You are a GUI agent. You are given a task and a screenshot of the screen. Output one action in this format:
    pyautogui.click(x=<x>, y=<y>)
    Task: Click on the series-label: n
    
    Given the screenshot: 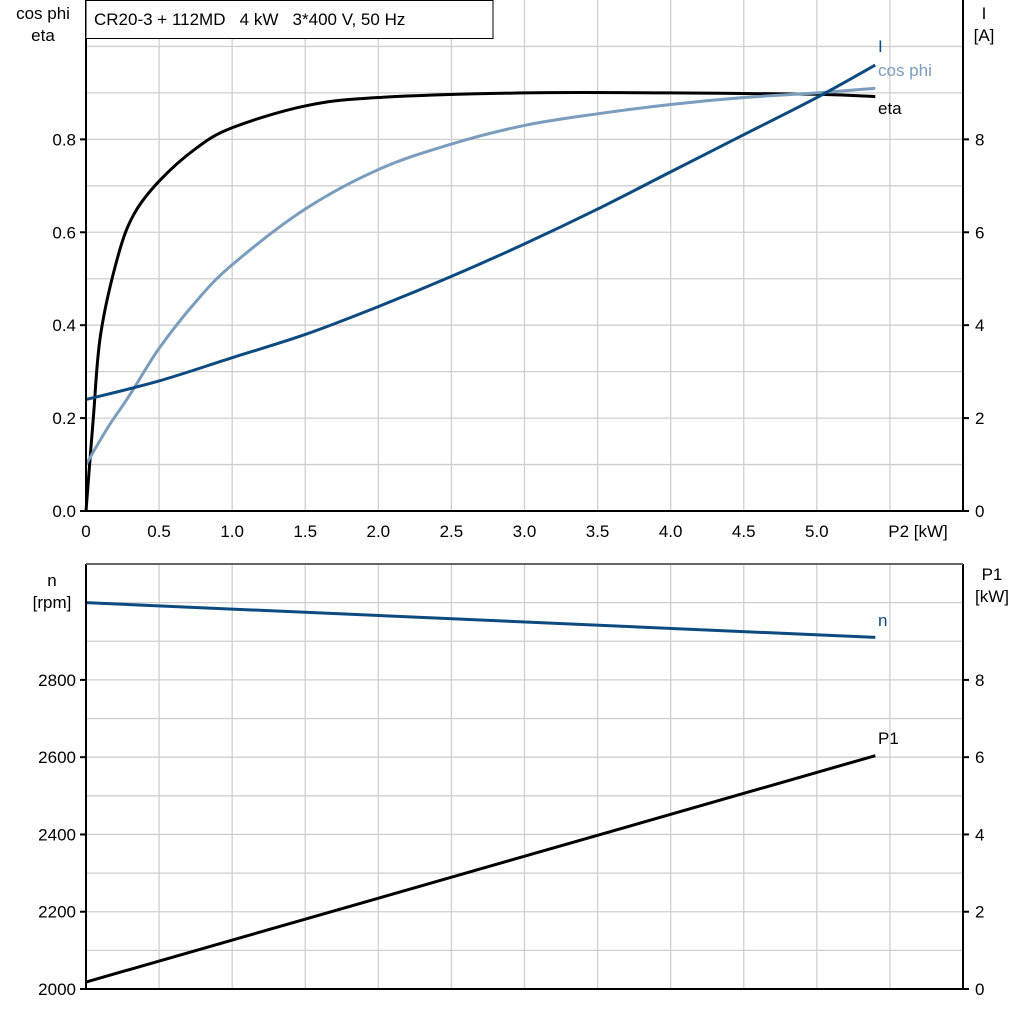 What is the action you would take?
    pyautogui.click(x=882, y=620)
    